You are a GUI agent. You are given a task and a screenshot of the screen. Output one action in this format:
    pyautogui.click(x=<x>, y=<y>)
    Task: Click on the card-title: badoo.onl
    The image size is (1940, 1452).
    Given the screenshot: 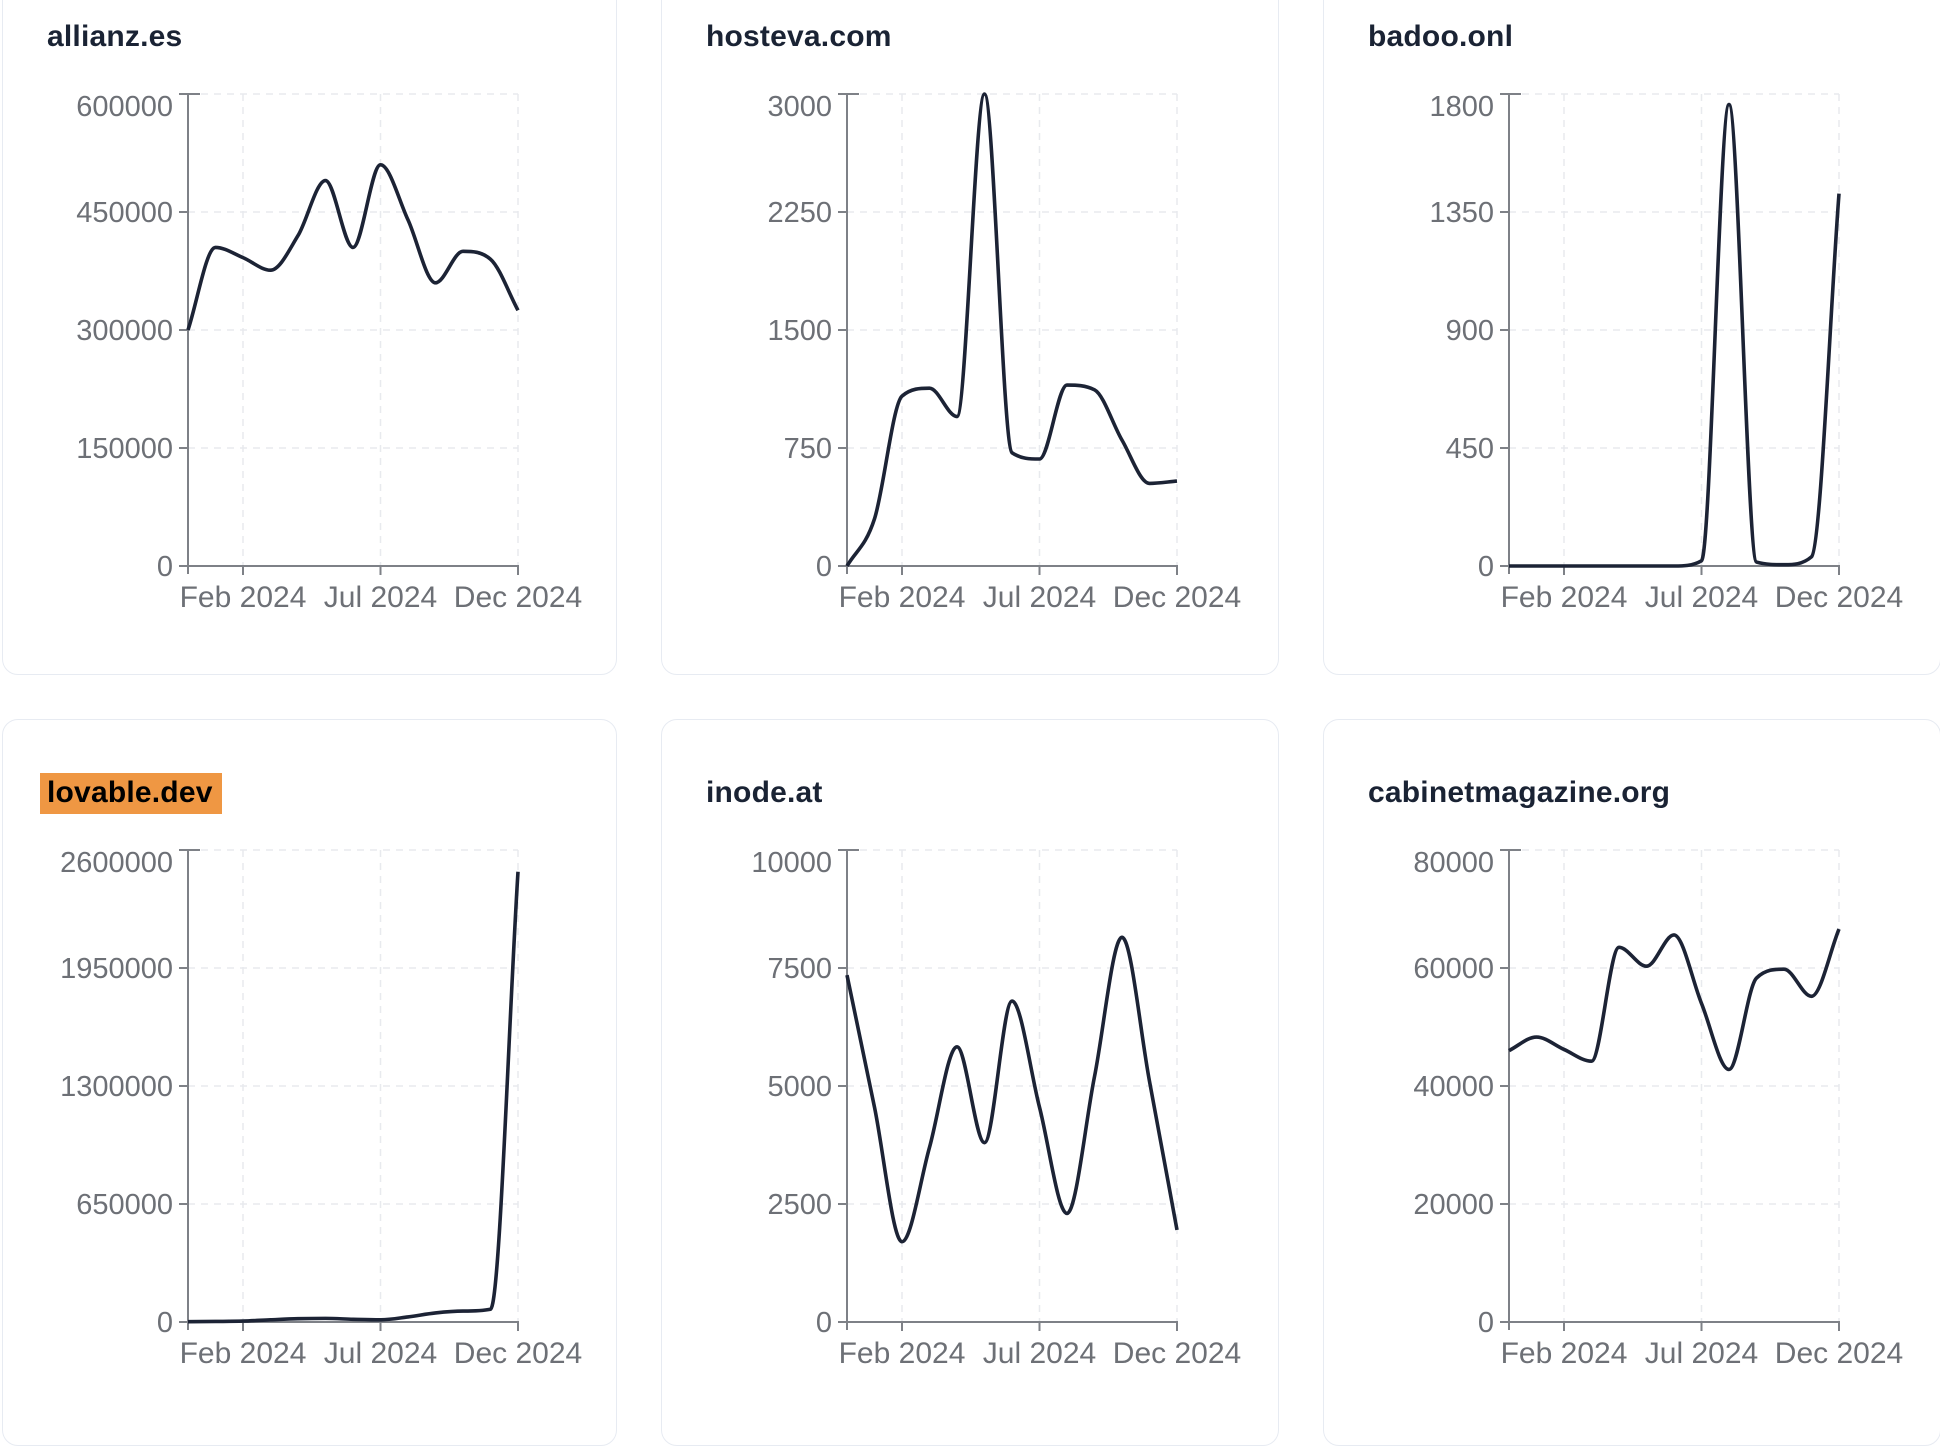 What is the action you would take?
    pyautogui.click(x=1440, y=37)
    